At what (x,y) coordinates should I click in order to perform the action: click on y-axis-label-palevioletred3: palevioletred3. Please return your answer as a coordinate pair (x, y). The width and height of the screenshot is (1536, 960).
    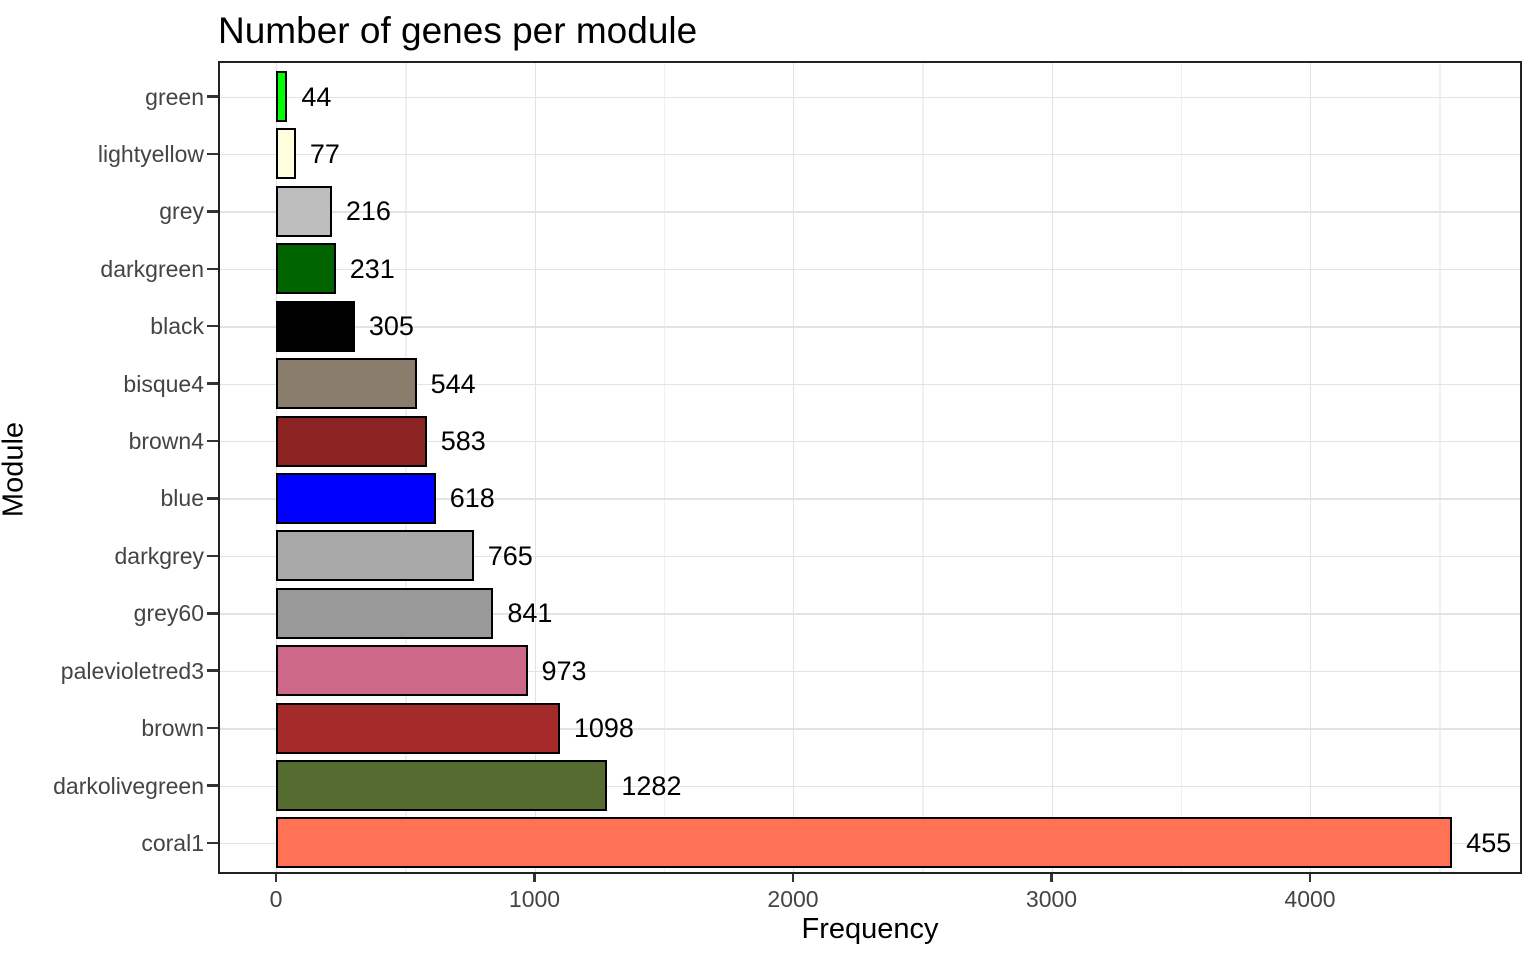
    Looking at the image, I should click on (132, 670).